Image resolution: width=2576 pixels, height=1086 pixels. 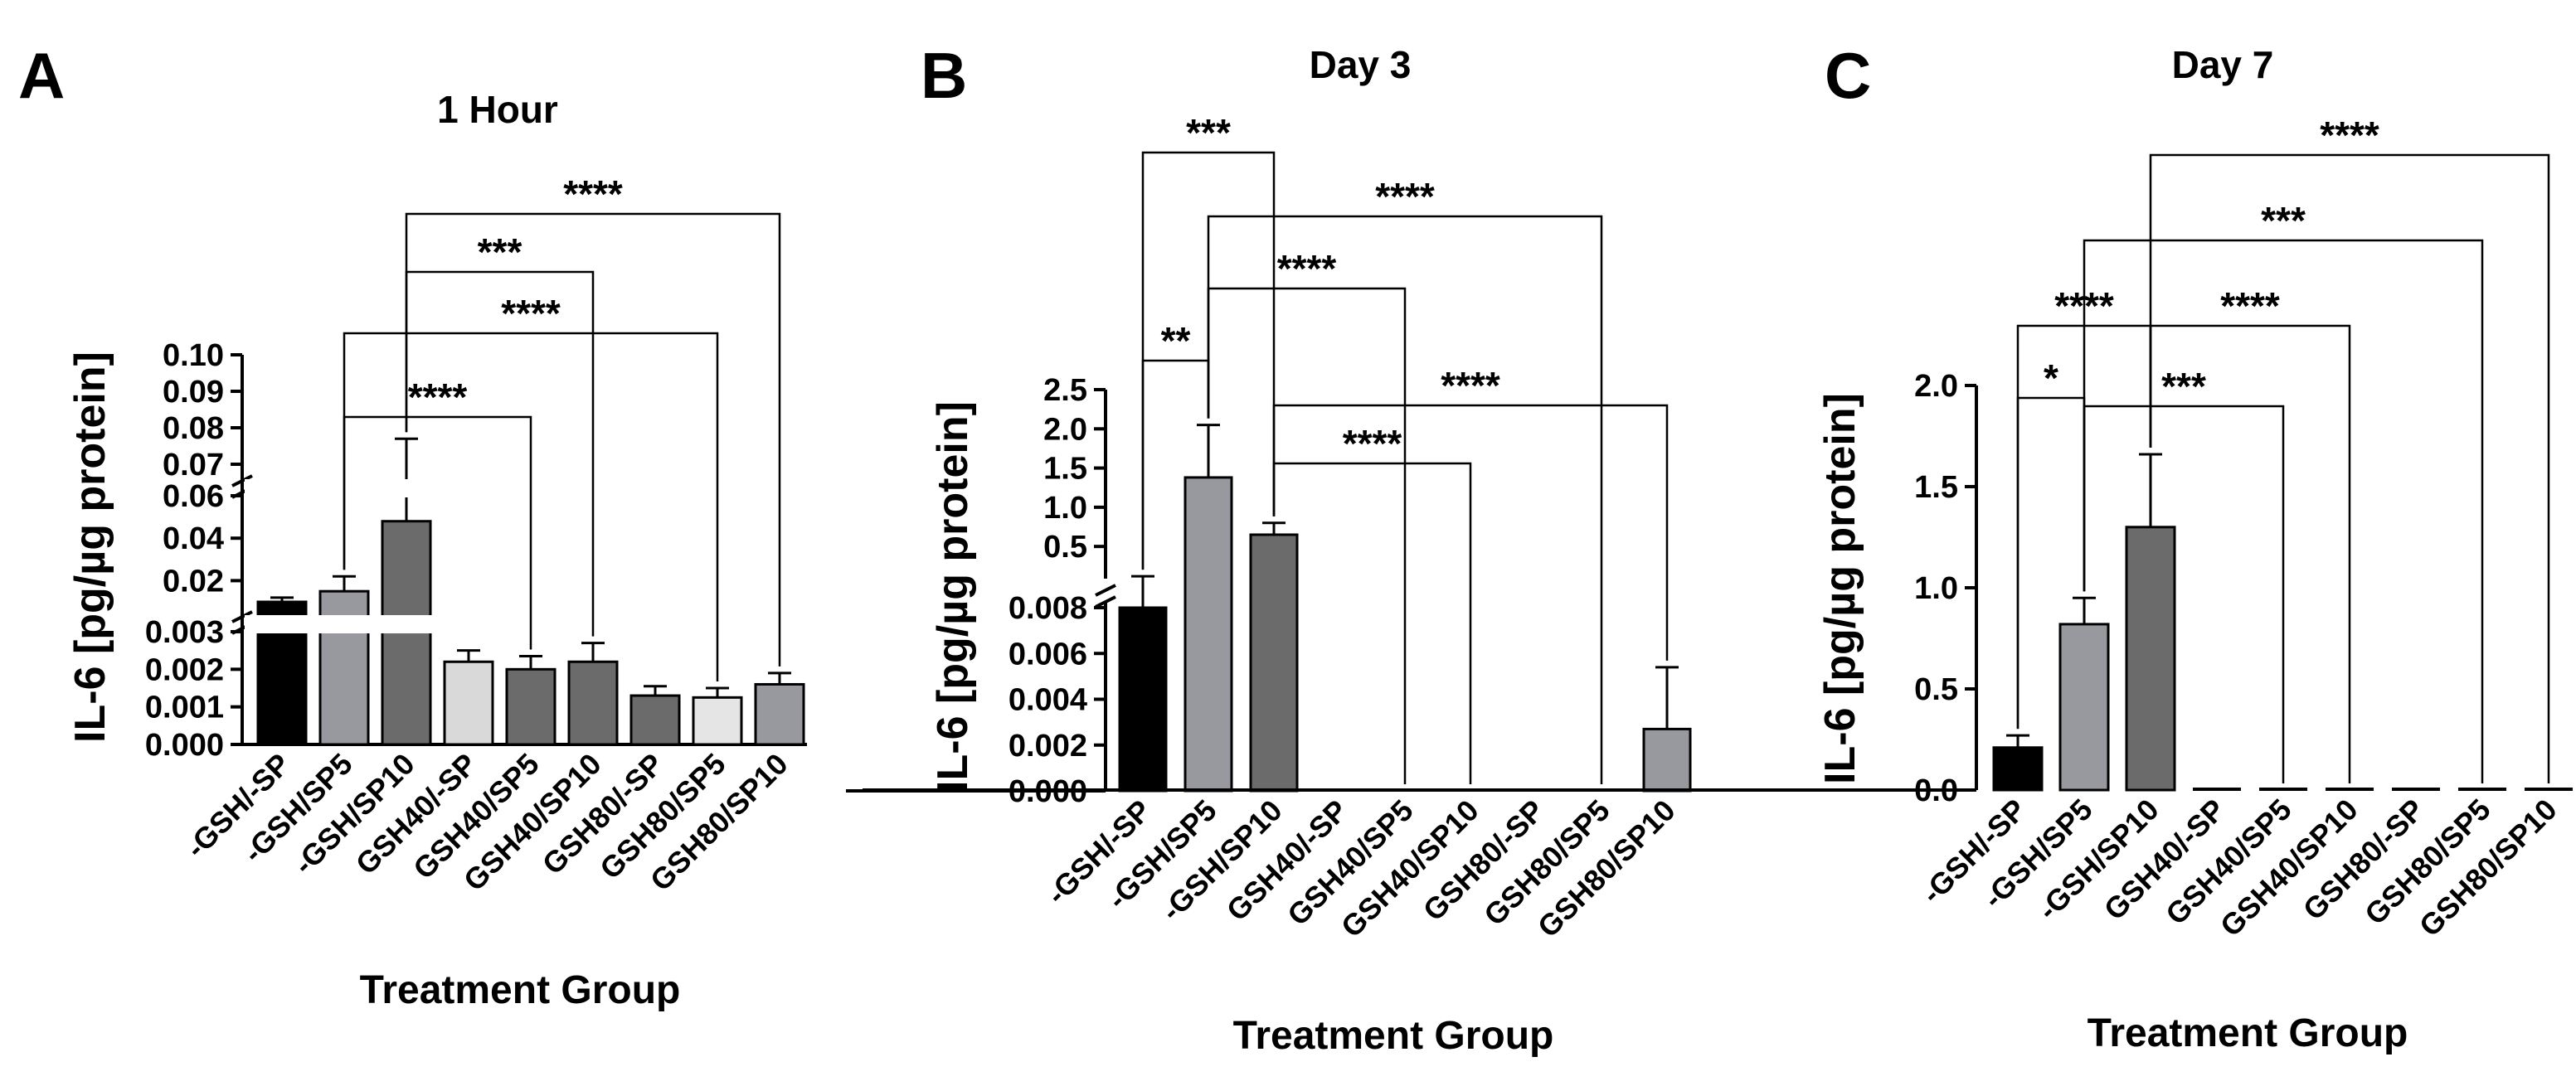 What do you see at coordinates (1470, 385) in the screenshot?
I see `panel-b-significance-label-5: ****` at bounding box center [1470, 385].